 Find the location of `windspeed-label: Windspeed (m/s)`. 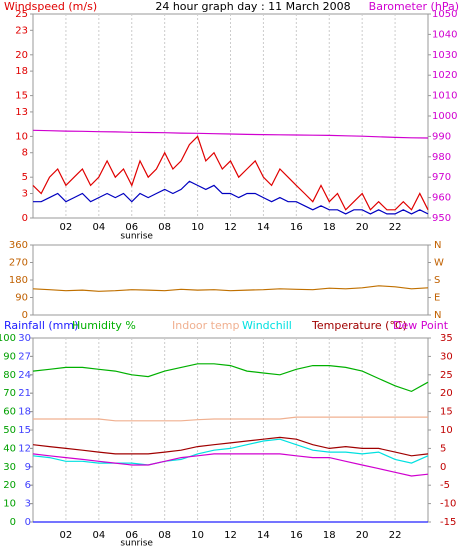

windspeed-label: Windspeed (m/s) is located at coordinates (50, 6).